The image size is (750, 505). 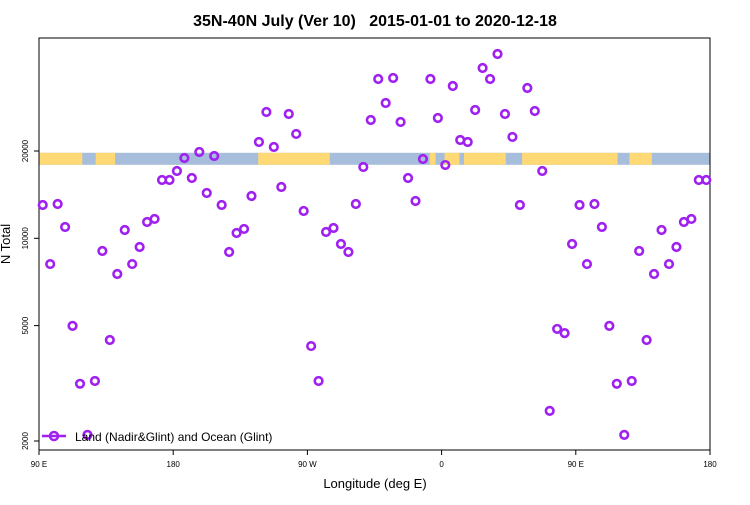 What do you see at coordinates (54, 436) in the screenshot?
I see `legend-marker` at bounding box center [54, 436].